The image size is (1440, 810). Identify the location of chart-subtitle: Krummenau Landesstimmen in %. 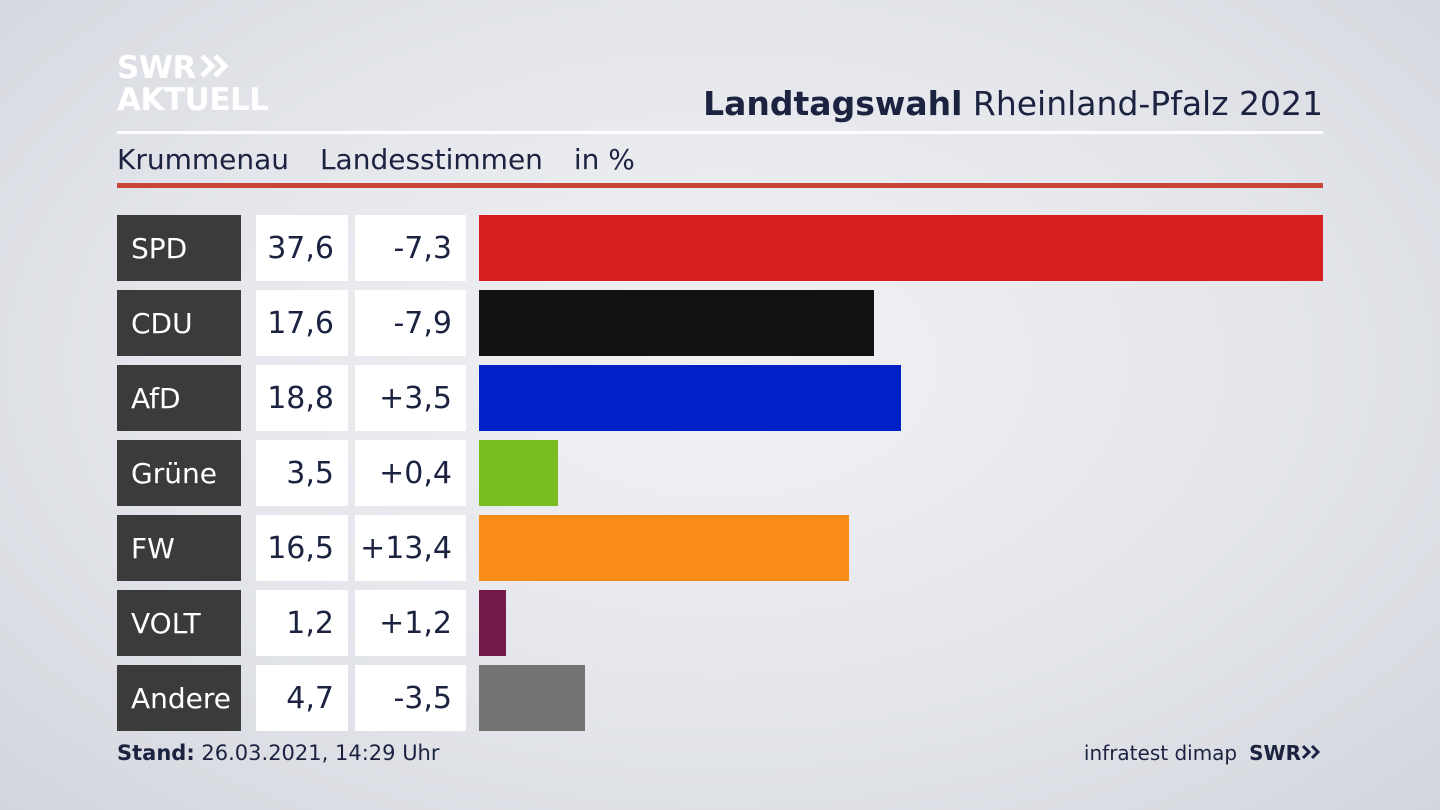
(387, 159).